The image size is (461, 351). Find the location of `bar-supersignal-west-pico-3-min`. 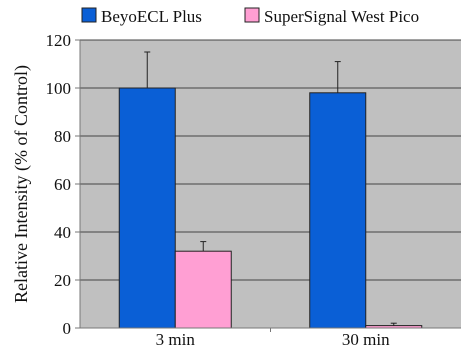

bar-supersignal-west-pico-3-min is located at coordinates (203, 289).